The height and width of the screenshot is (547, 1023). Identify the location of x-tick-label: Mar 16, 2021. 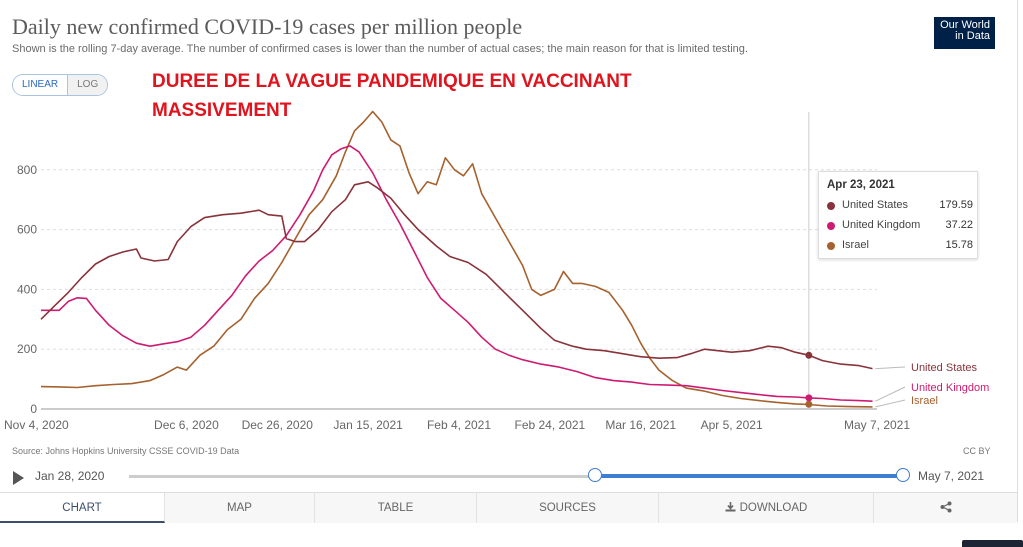
(640, 425).